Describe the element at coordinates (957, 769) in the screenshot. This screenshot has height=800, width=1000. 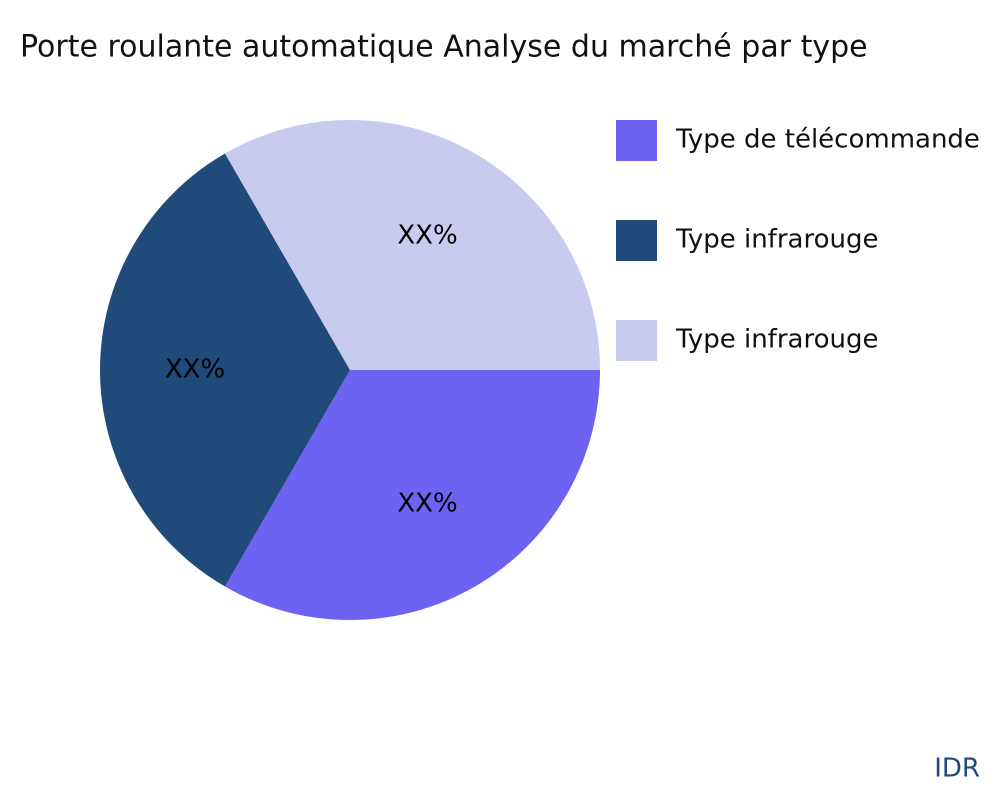
I see `watermark: IDR` at that location.